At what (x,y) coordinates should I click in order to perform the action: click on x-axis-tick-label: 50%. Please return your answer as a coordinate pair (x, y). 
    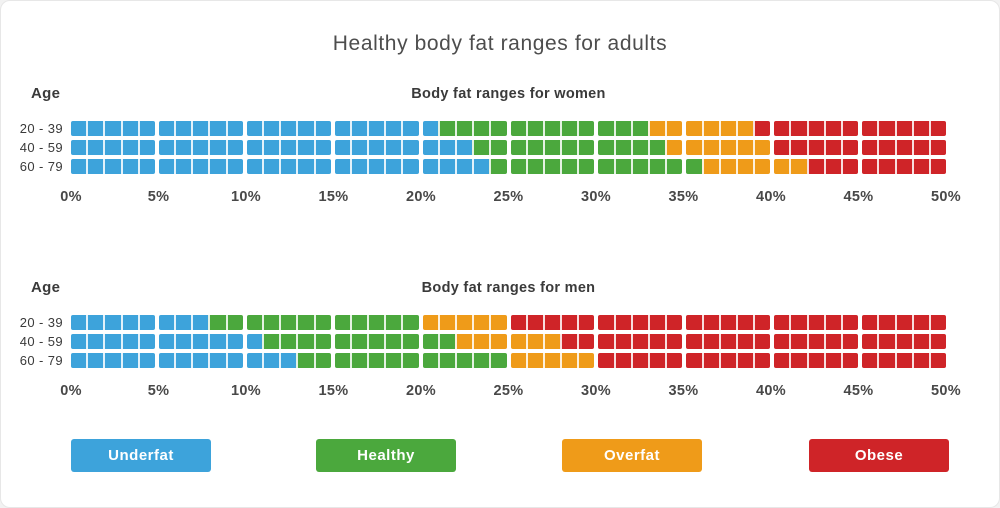
    Looking at the image, I should click on (946, 197).